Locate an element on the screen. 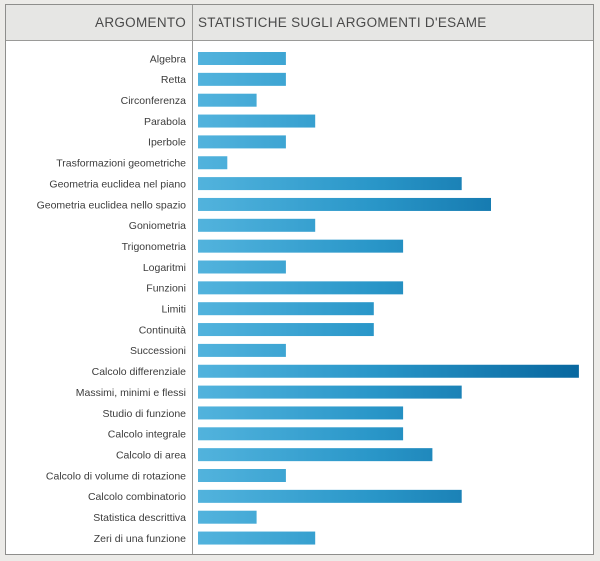  category-label: Calcolo combinatorio is located at coordinates (137, 497).